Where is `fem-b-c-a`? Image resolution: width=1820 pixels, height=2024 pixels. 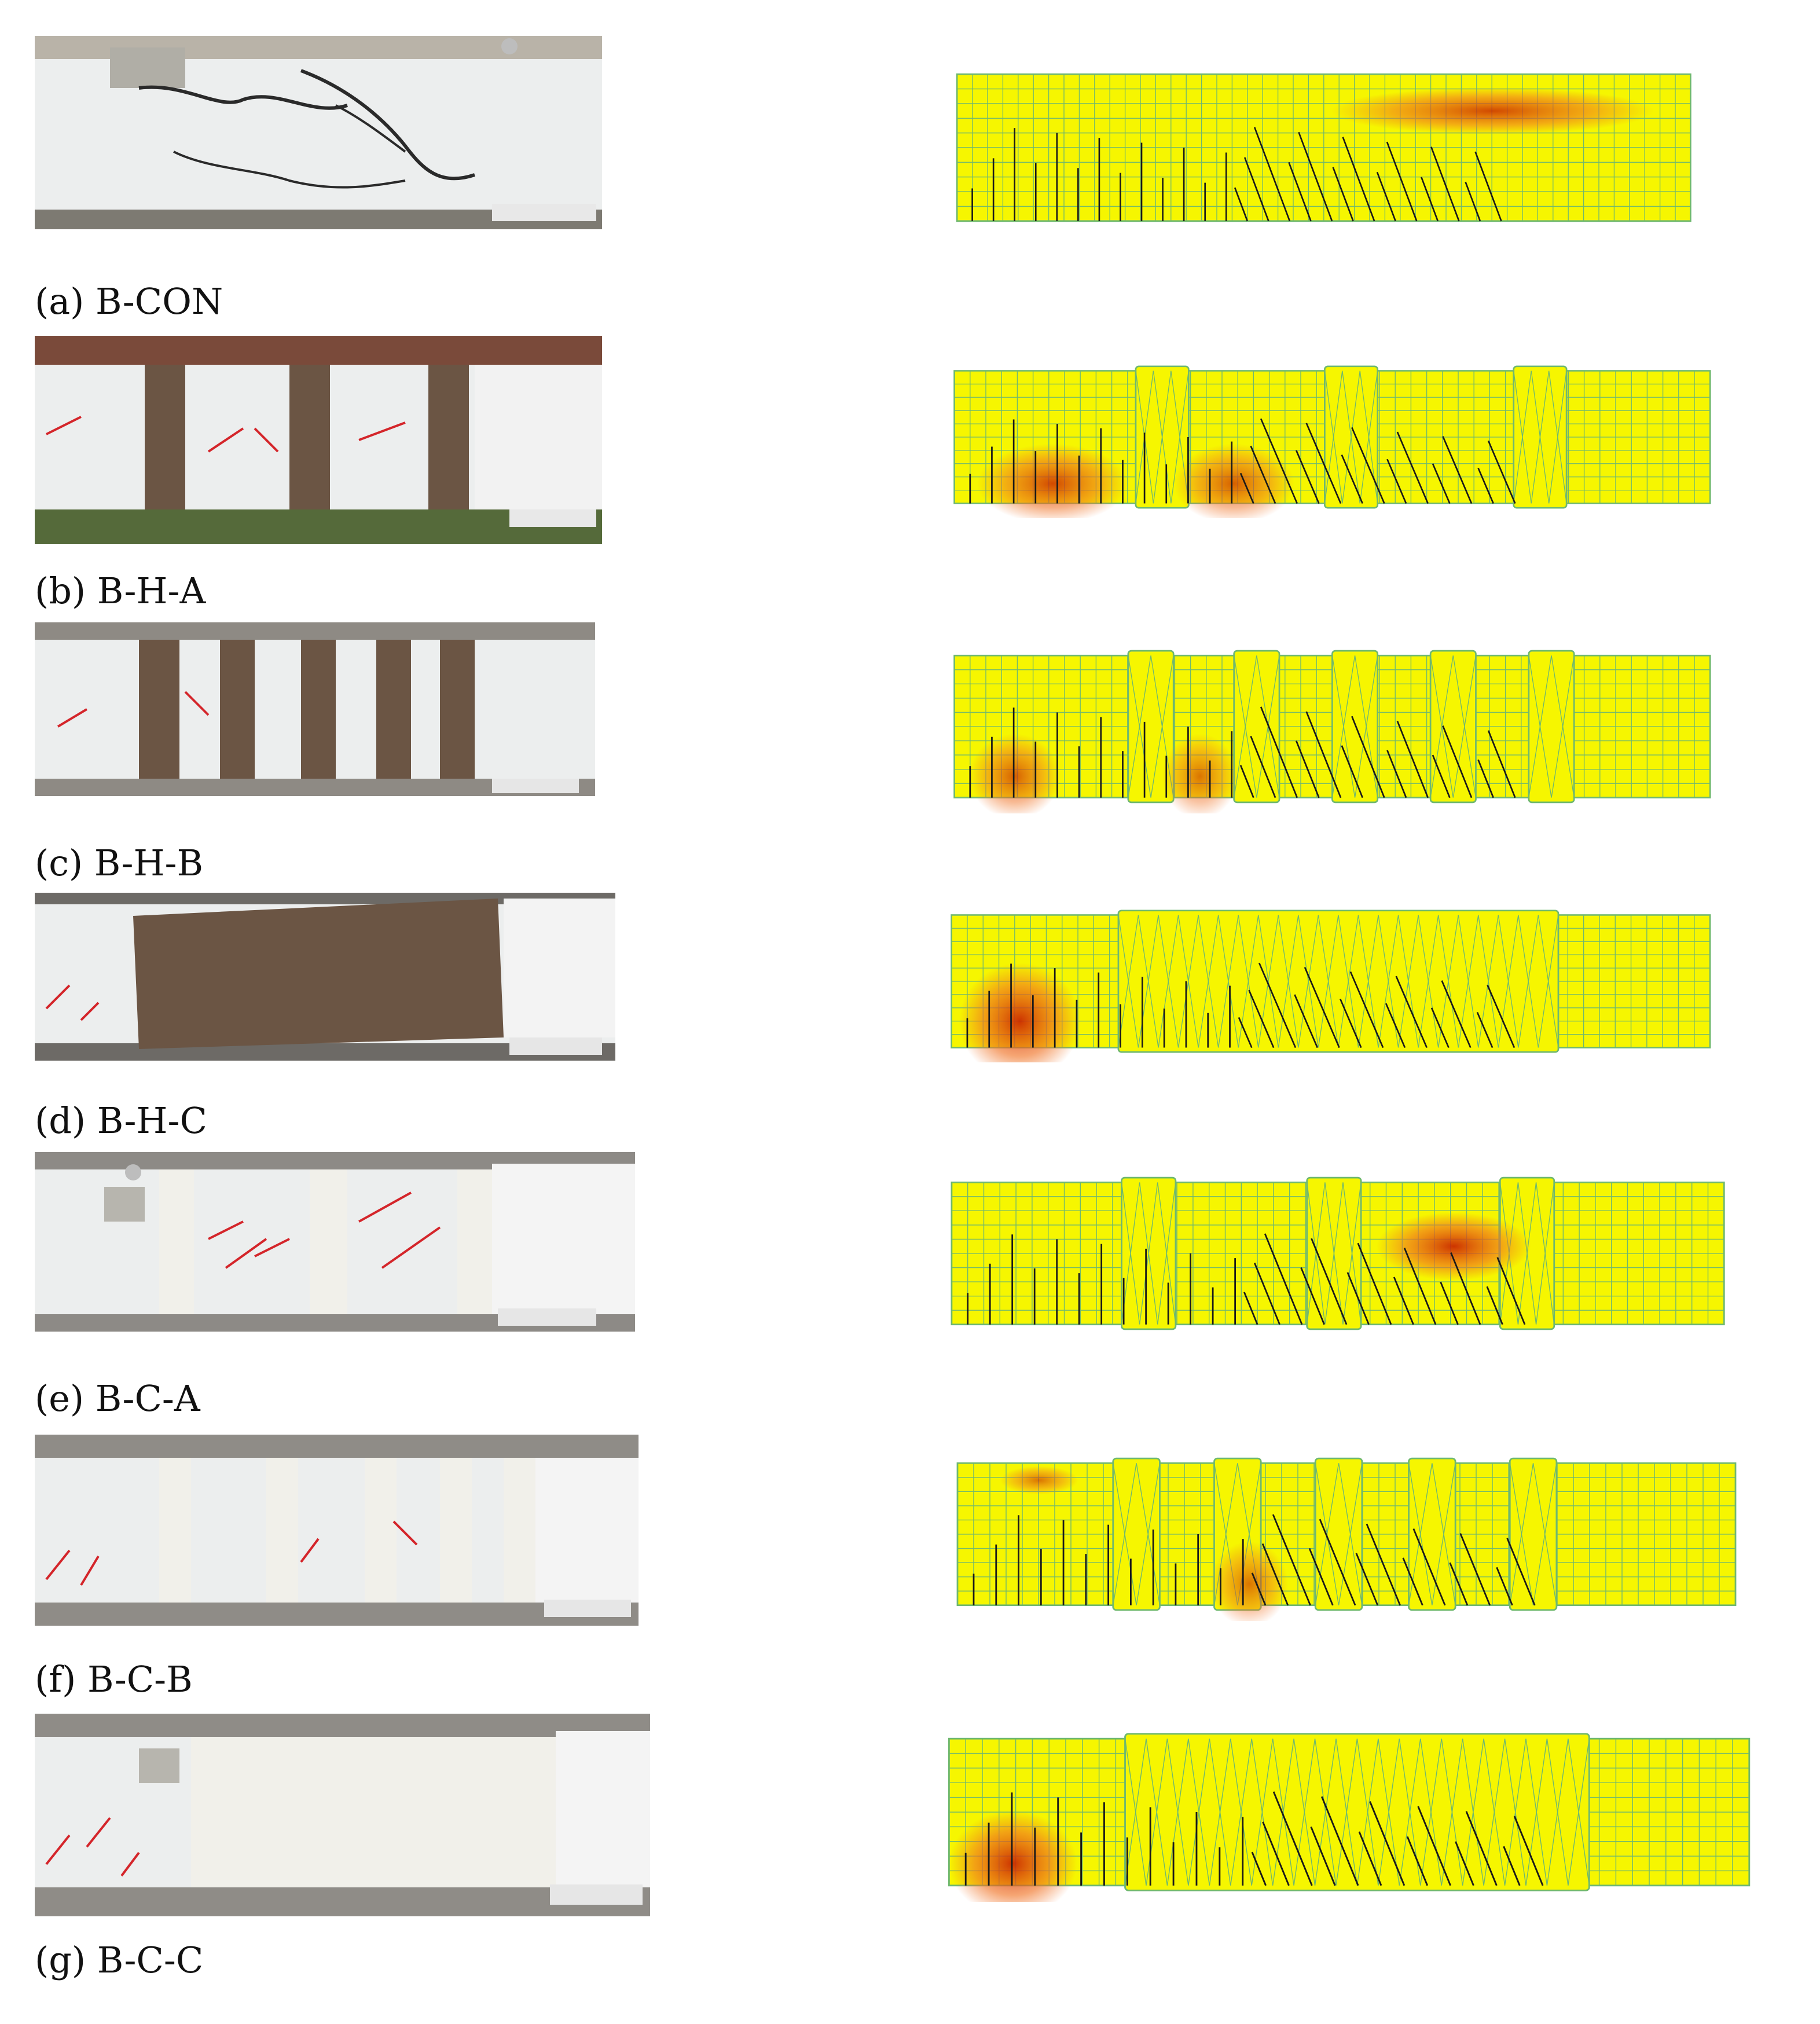 fem-b-c-a is located at coordinates (1346, 1253).